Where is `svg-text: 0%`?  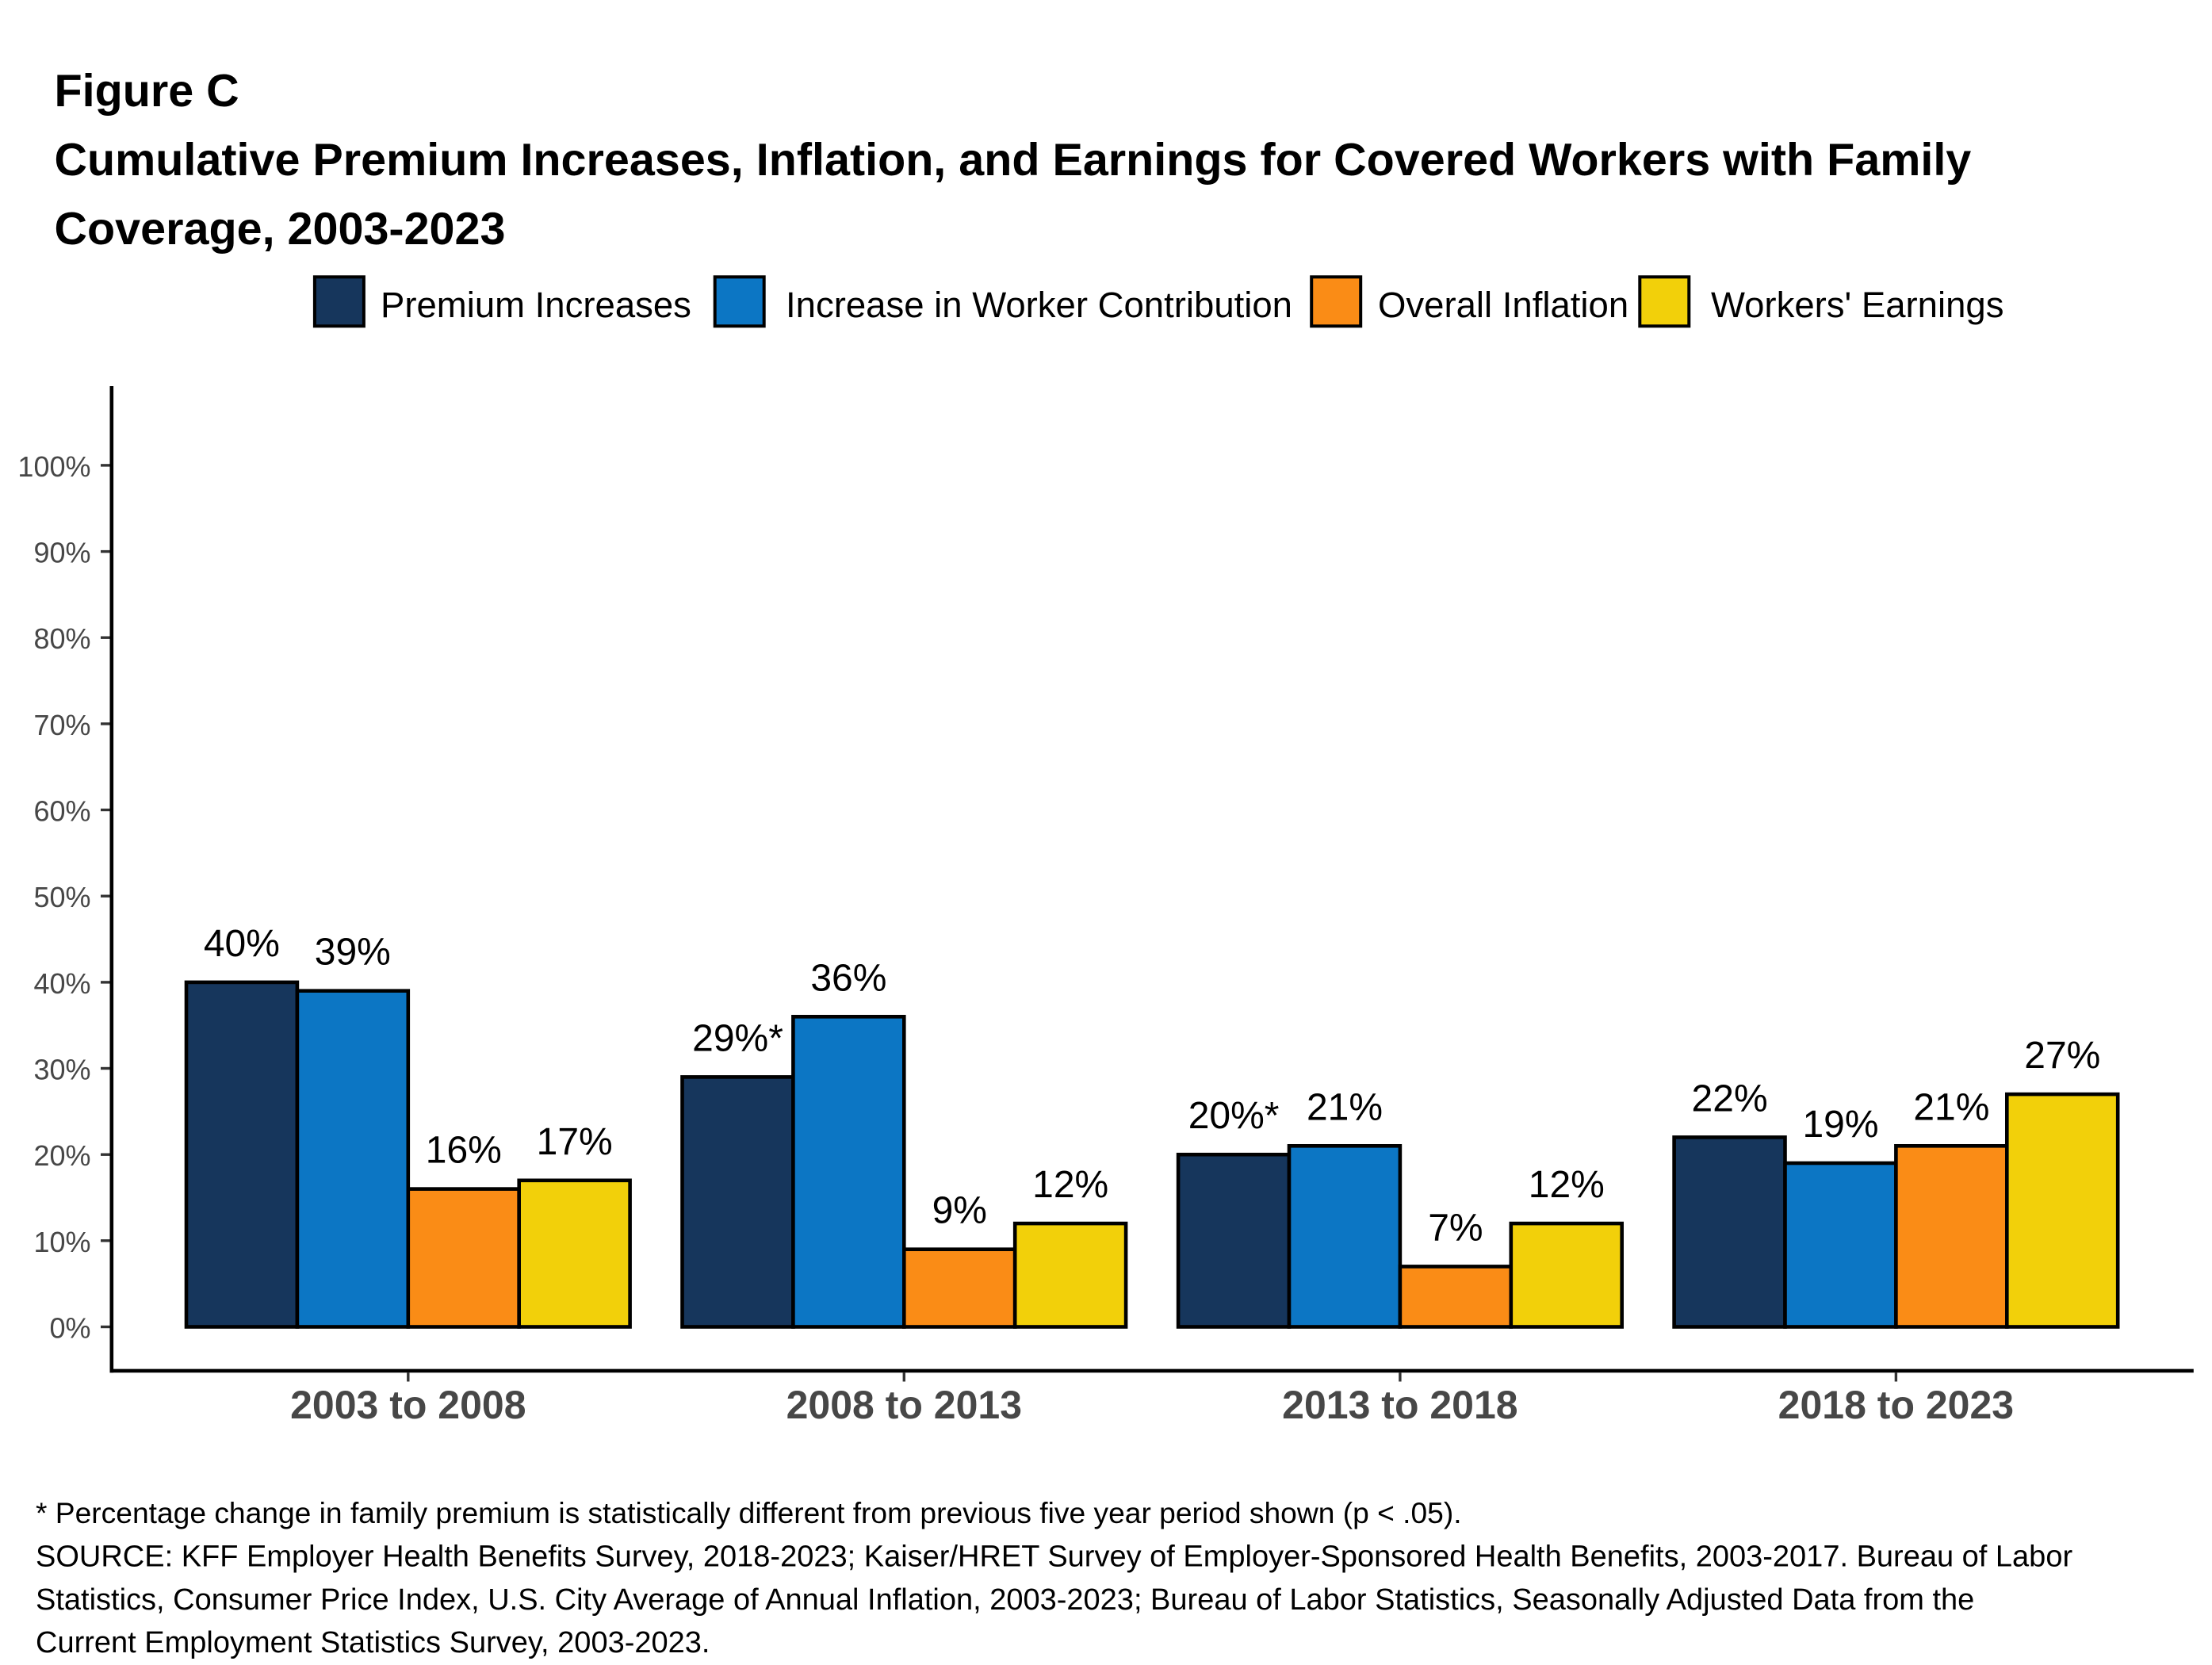 svg-text: 0% is located at coordinates (69, 1328).